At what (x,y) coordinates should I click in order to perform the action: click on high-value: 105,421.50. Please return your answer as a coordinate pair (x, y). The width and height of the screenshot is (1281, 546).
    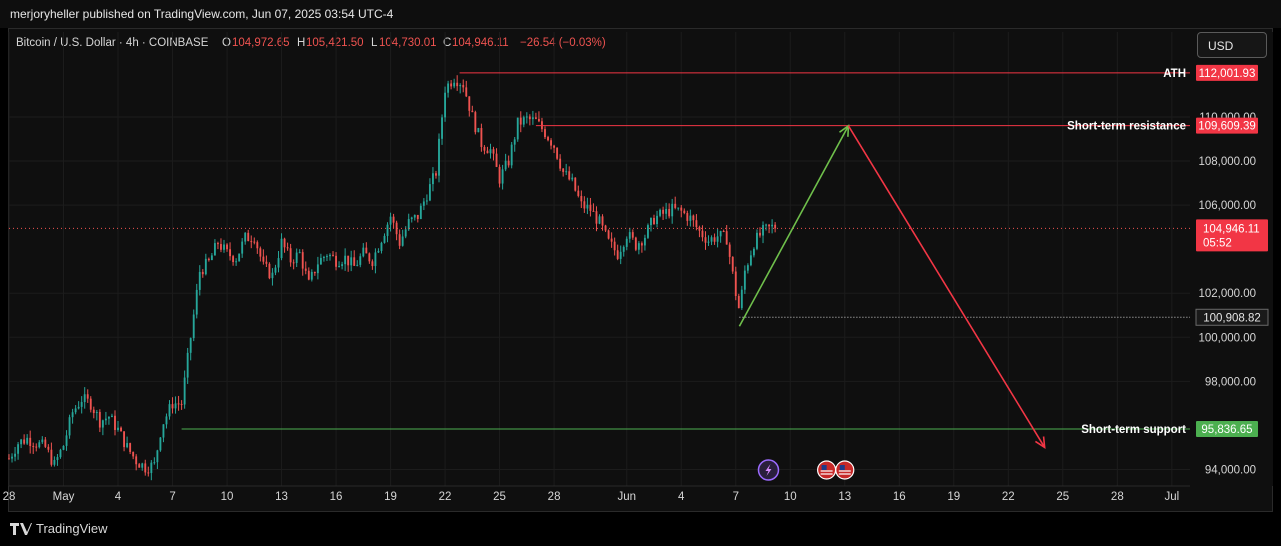
    Looking at the image, I should click on (335, 43).